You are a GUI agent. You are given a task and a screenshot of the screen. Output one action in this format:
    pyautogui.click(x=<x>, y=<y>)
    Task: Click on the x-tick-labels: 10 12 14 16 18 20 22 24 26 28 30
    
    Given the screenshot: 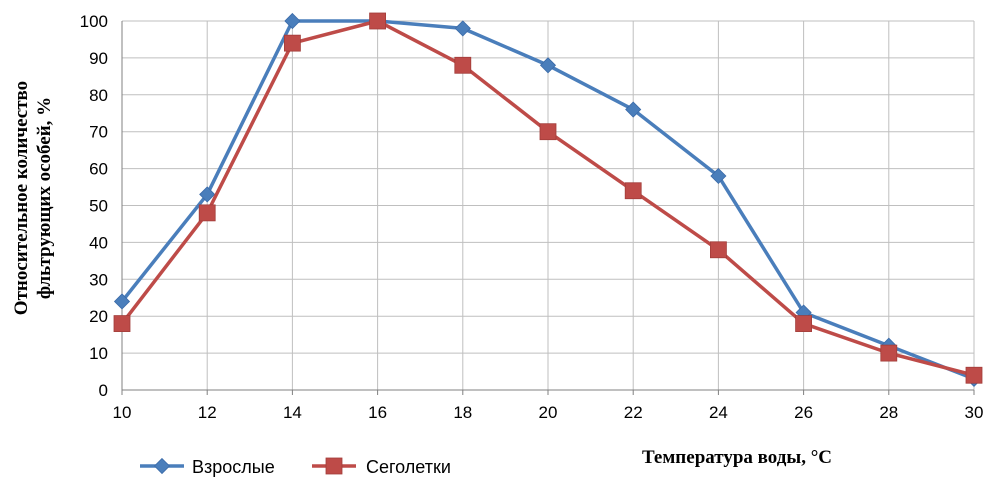 What is the action you would take?
    pyautogui.click(x=548, y=412)
    